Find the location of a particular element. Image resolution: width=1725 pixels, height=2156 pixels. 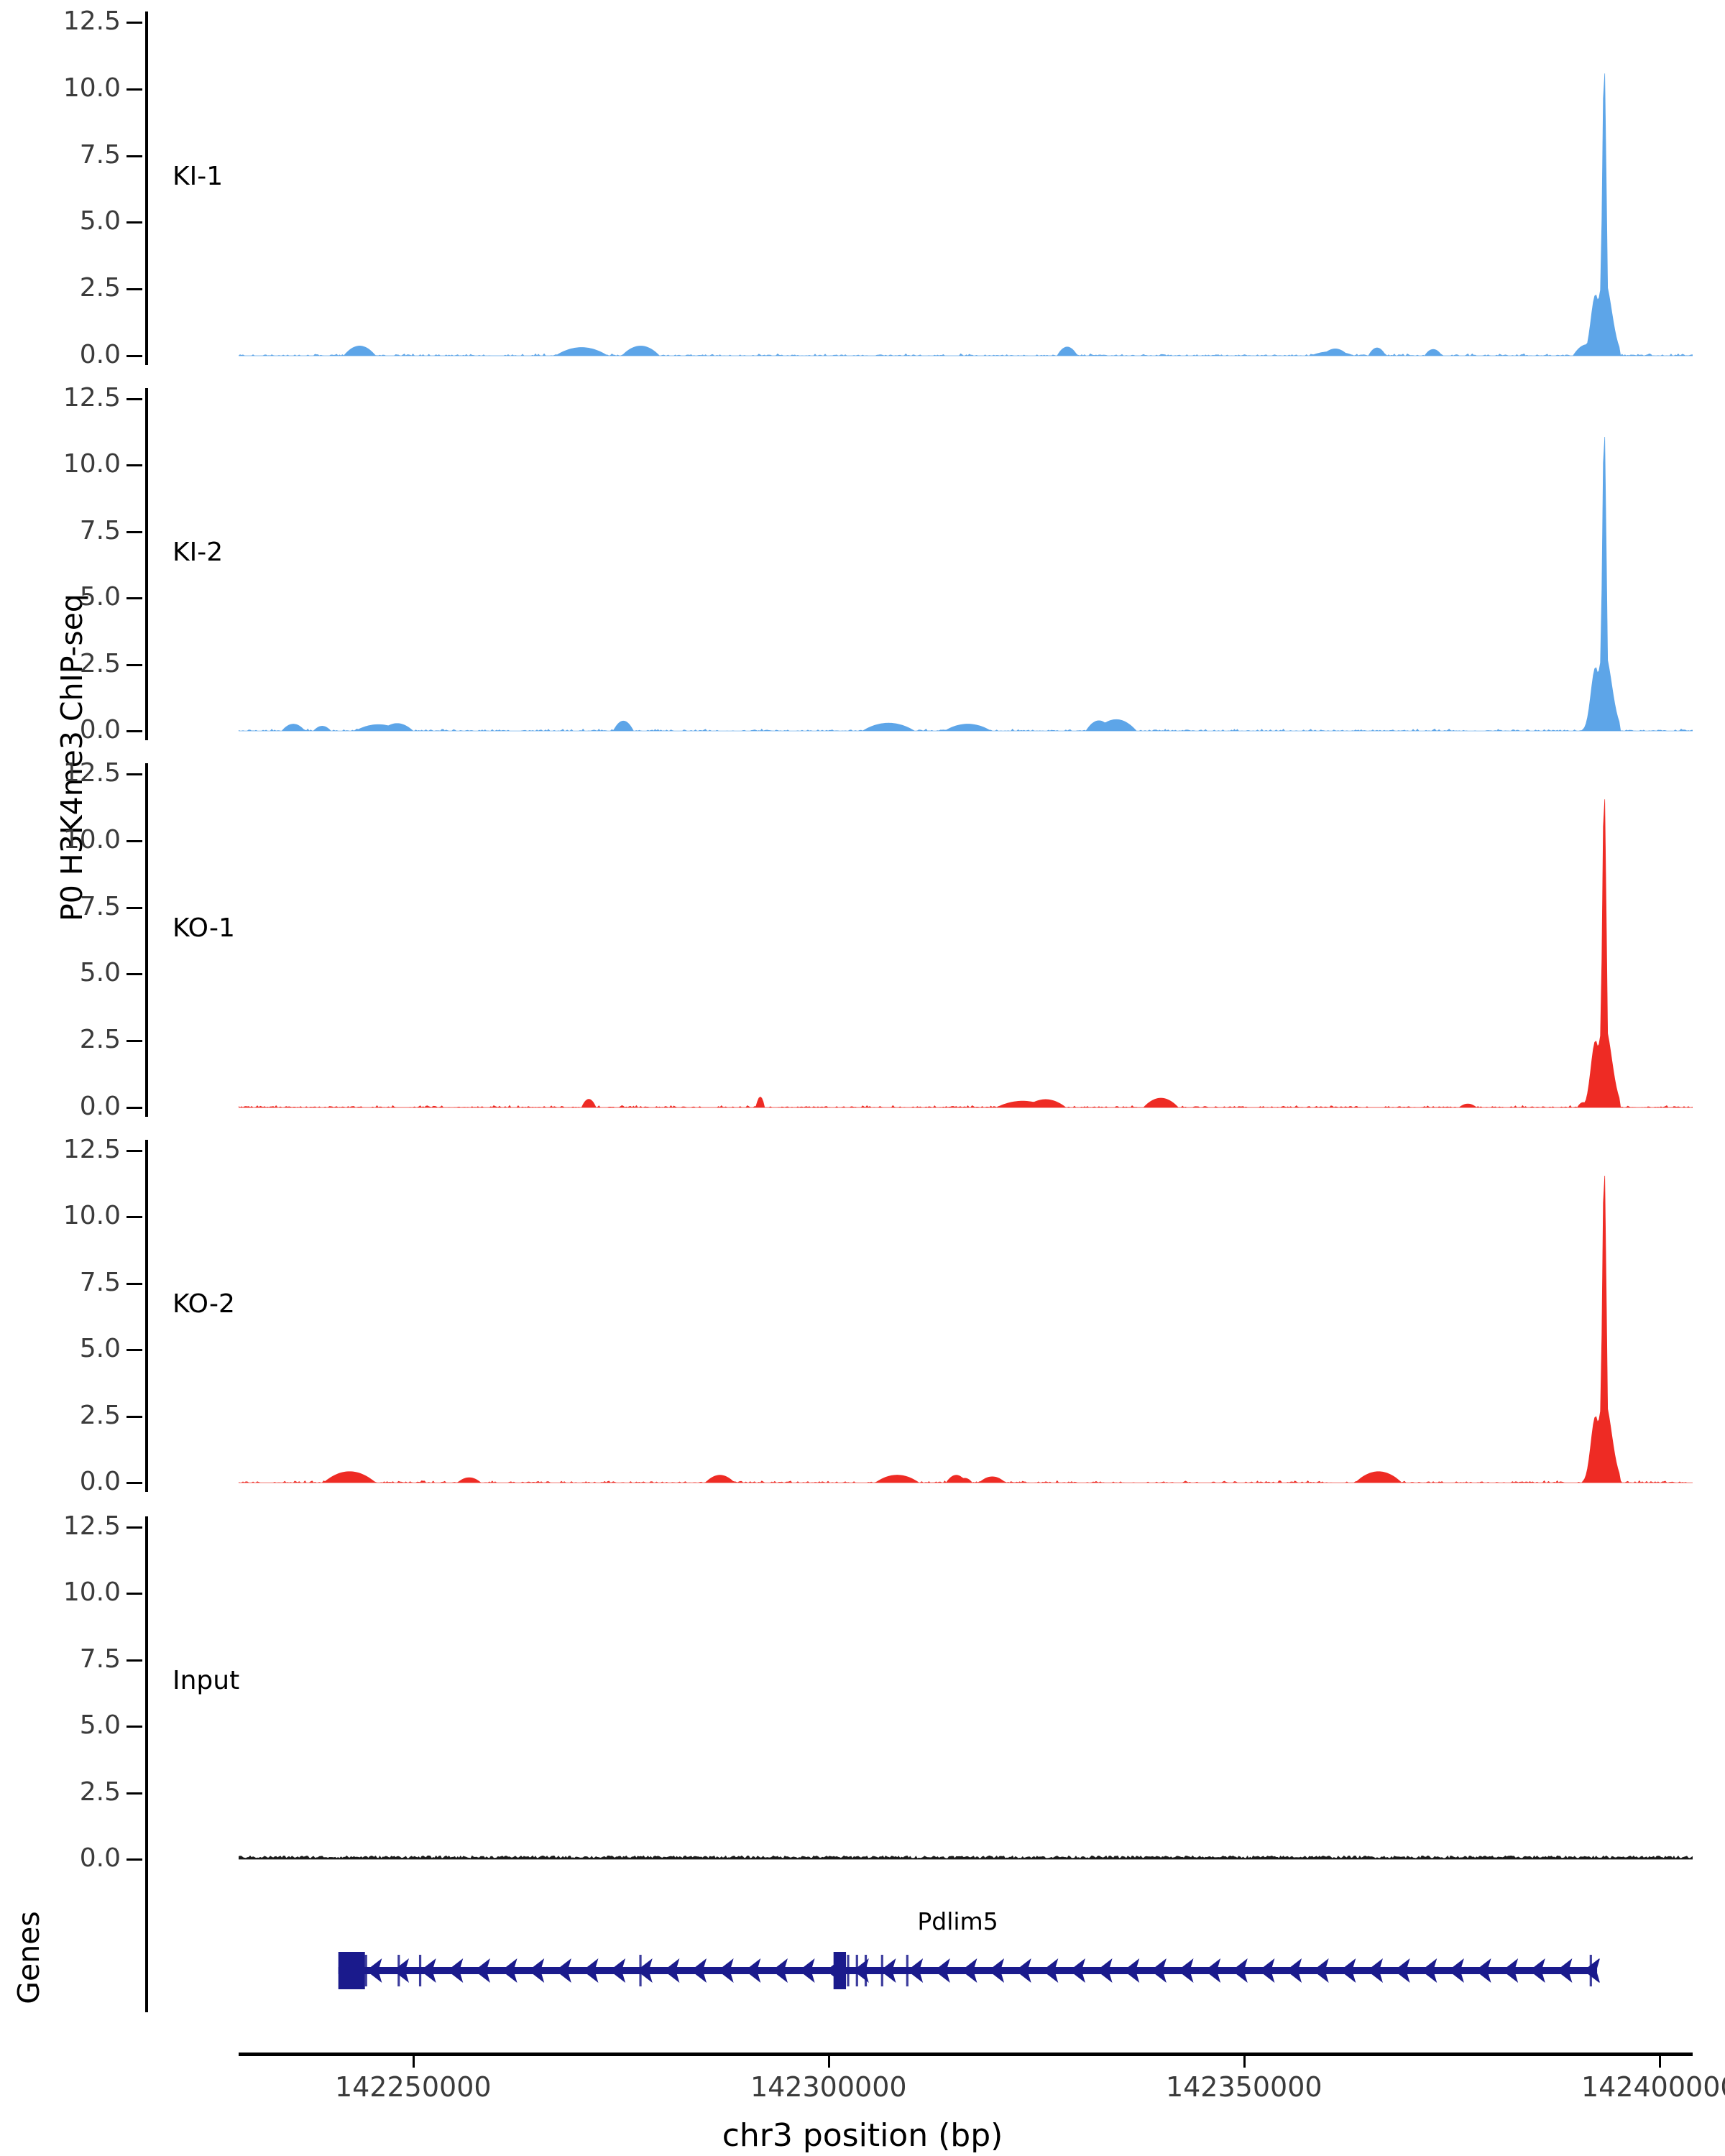

track-label-ko-2: KO-2 is located at coordinates (203, 1304).